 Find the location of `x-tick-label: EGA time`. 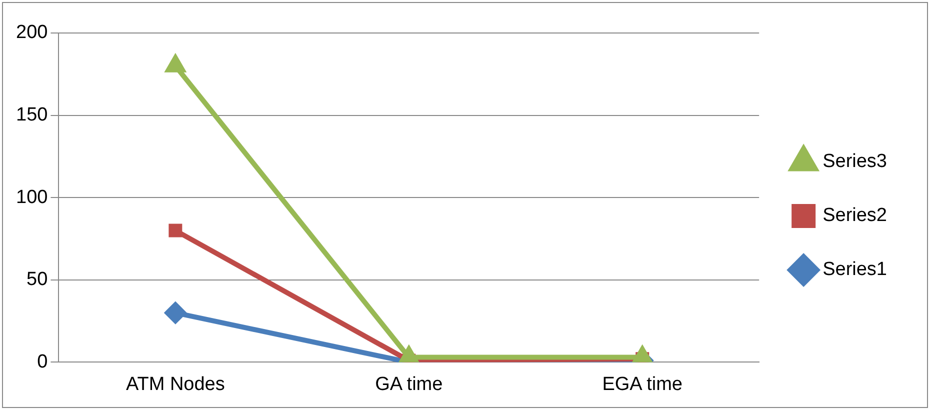

x-tick-label: EGA time is located at coordinates (642, 384).